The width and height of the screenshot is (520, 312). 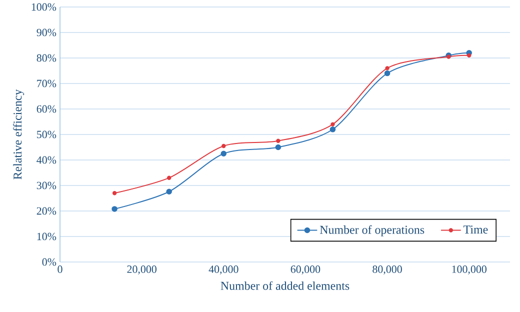 What do you see at coordinates (476, 230) in the screenshot?
I see `legend-label: Time` at bounding box center [476, 230].